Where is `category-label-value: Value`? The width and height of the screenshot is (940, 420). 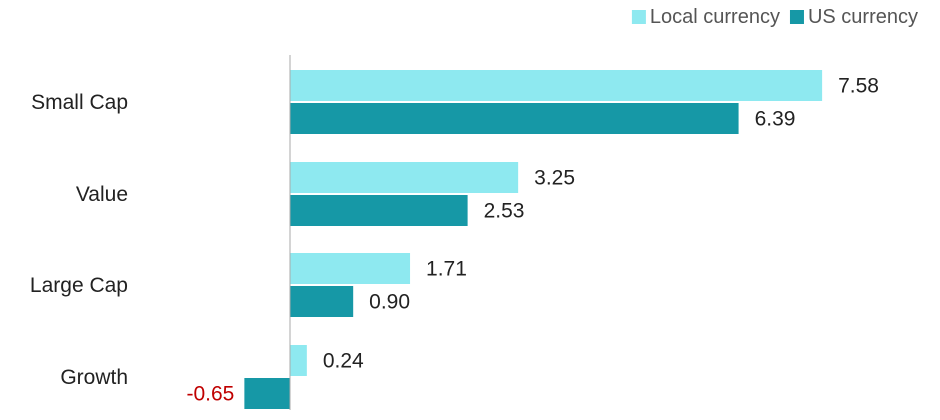 category-label-value: Value is located at coordinates (102, 194).